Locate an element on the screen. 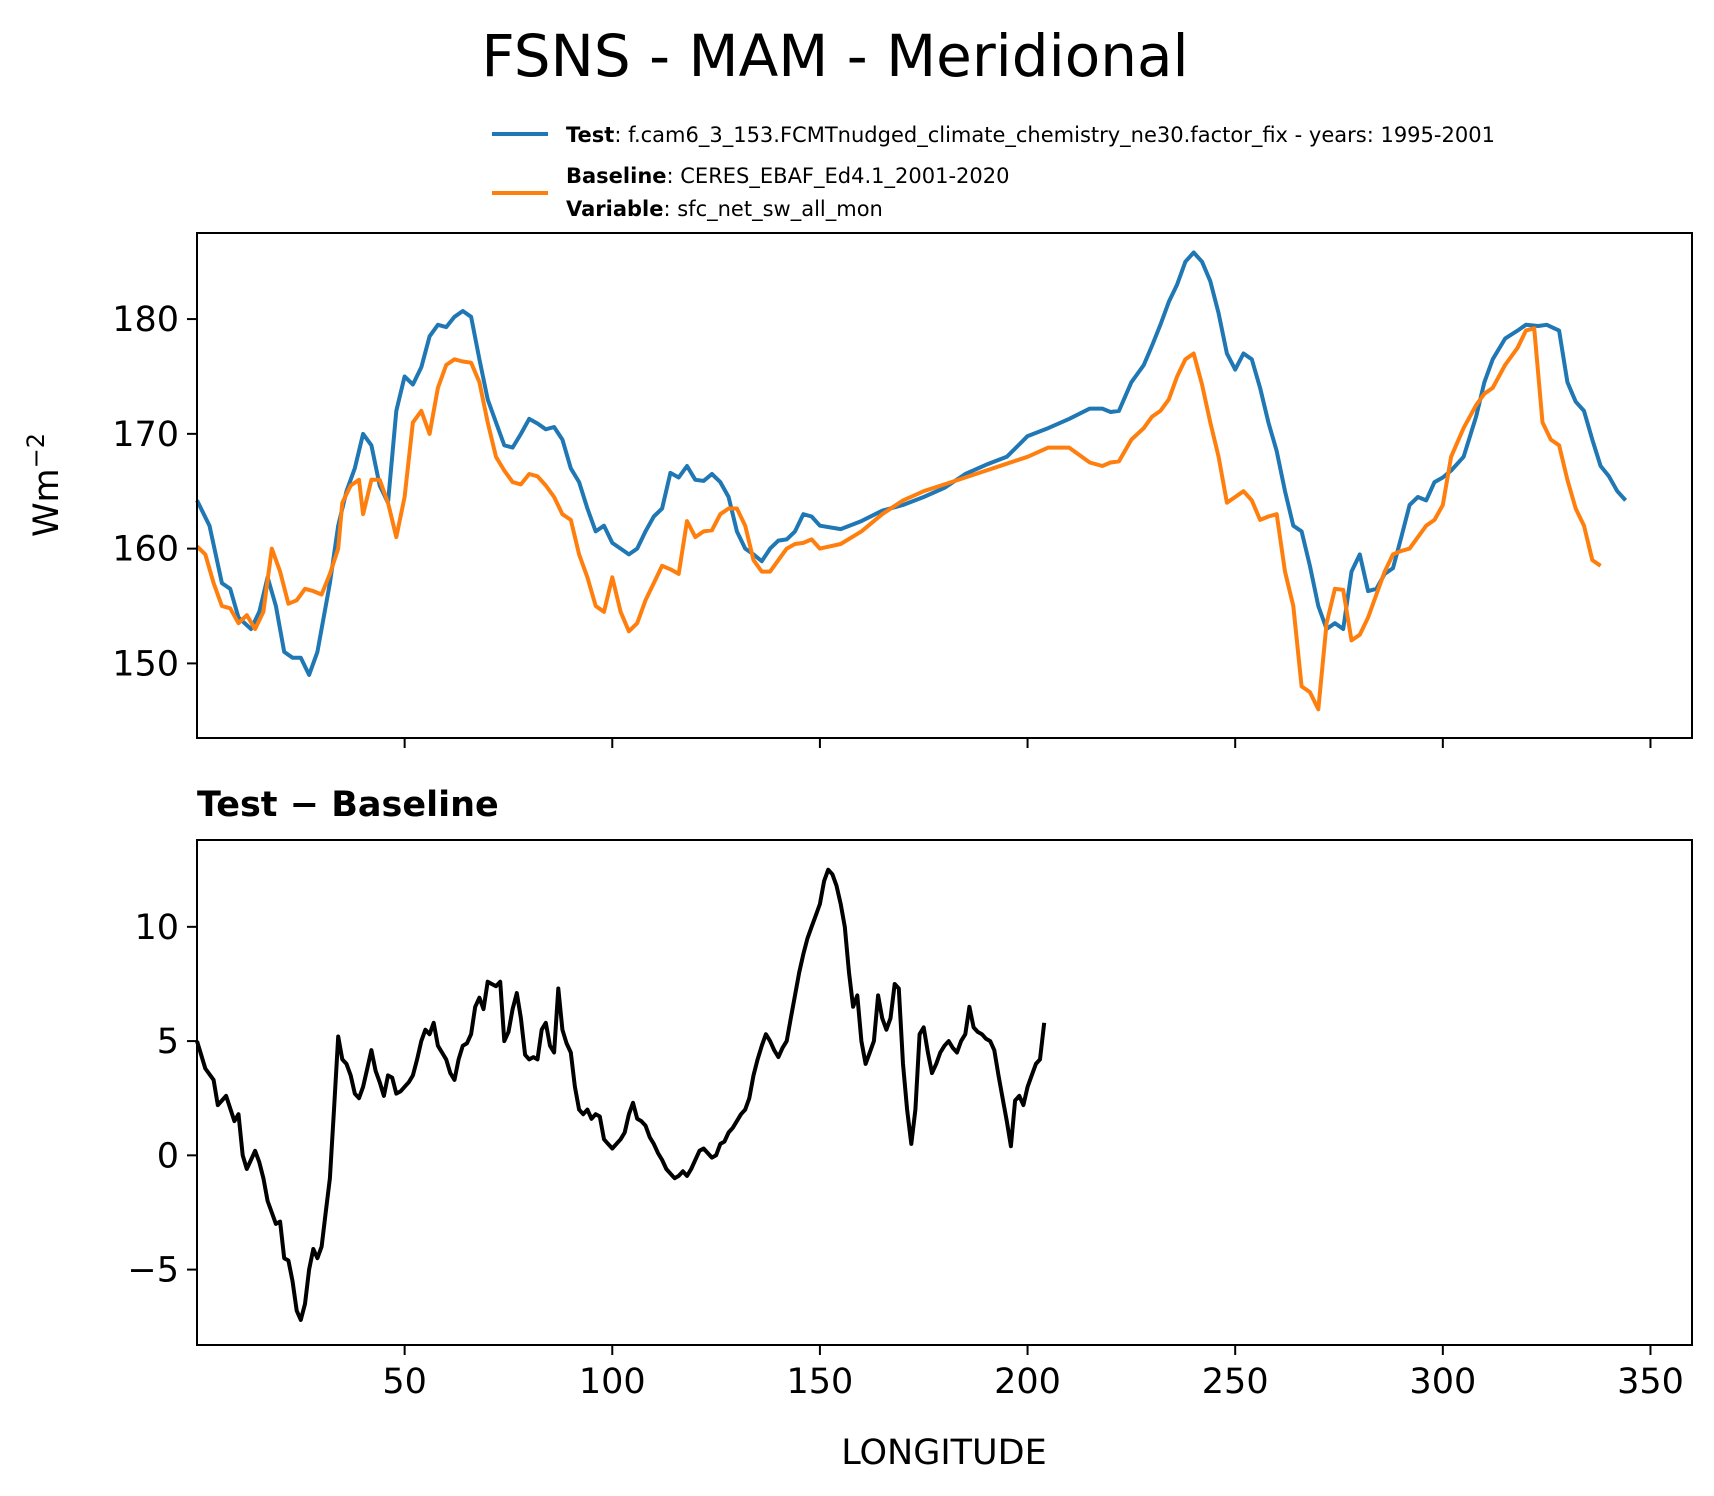  bottom-xtick-label: 200 is located at coordinates (1027, 1382).